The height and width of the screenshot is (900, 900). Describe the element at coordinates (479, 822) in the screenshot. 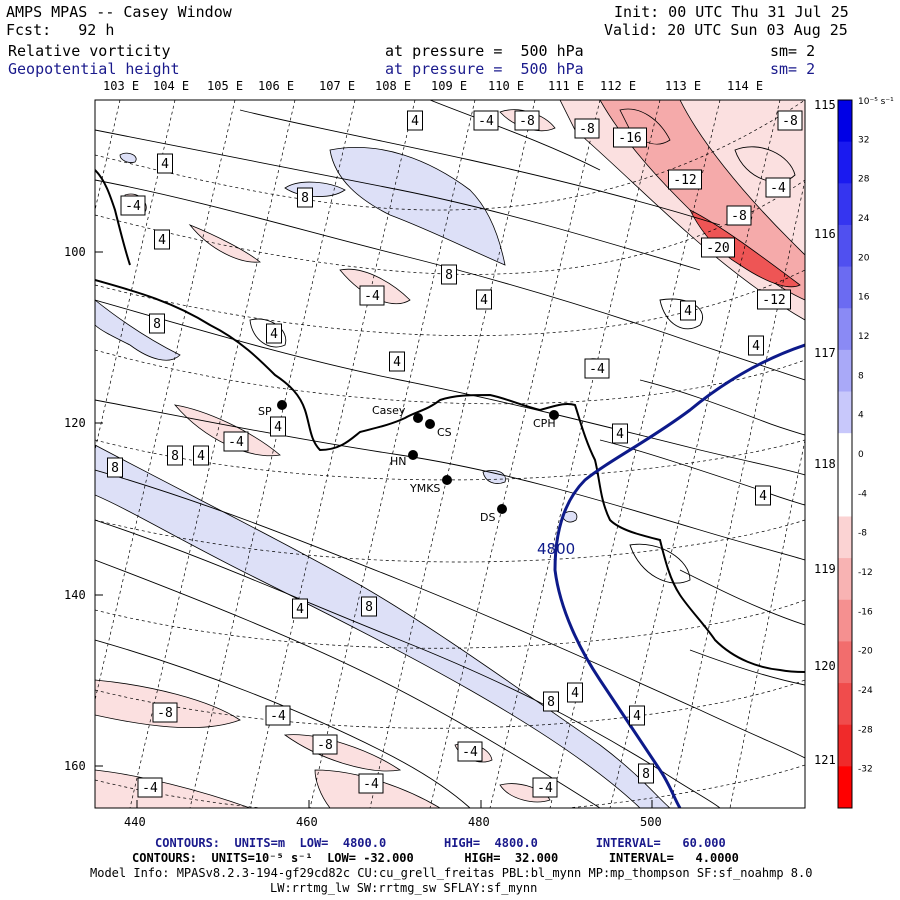

I see `x-tick-label: 480` at that location.